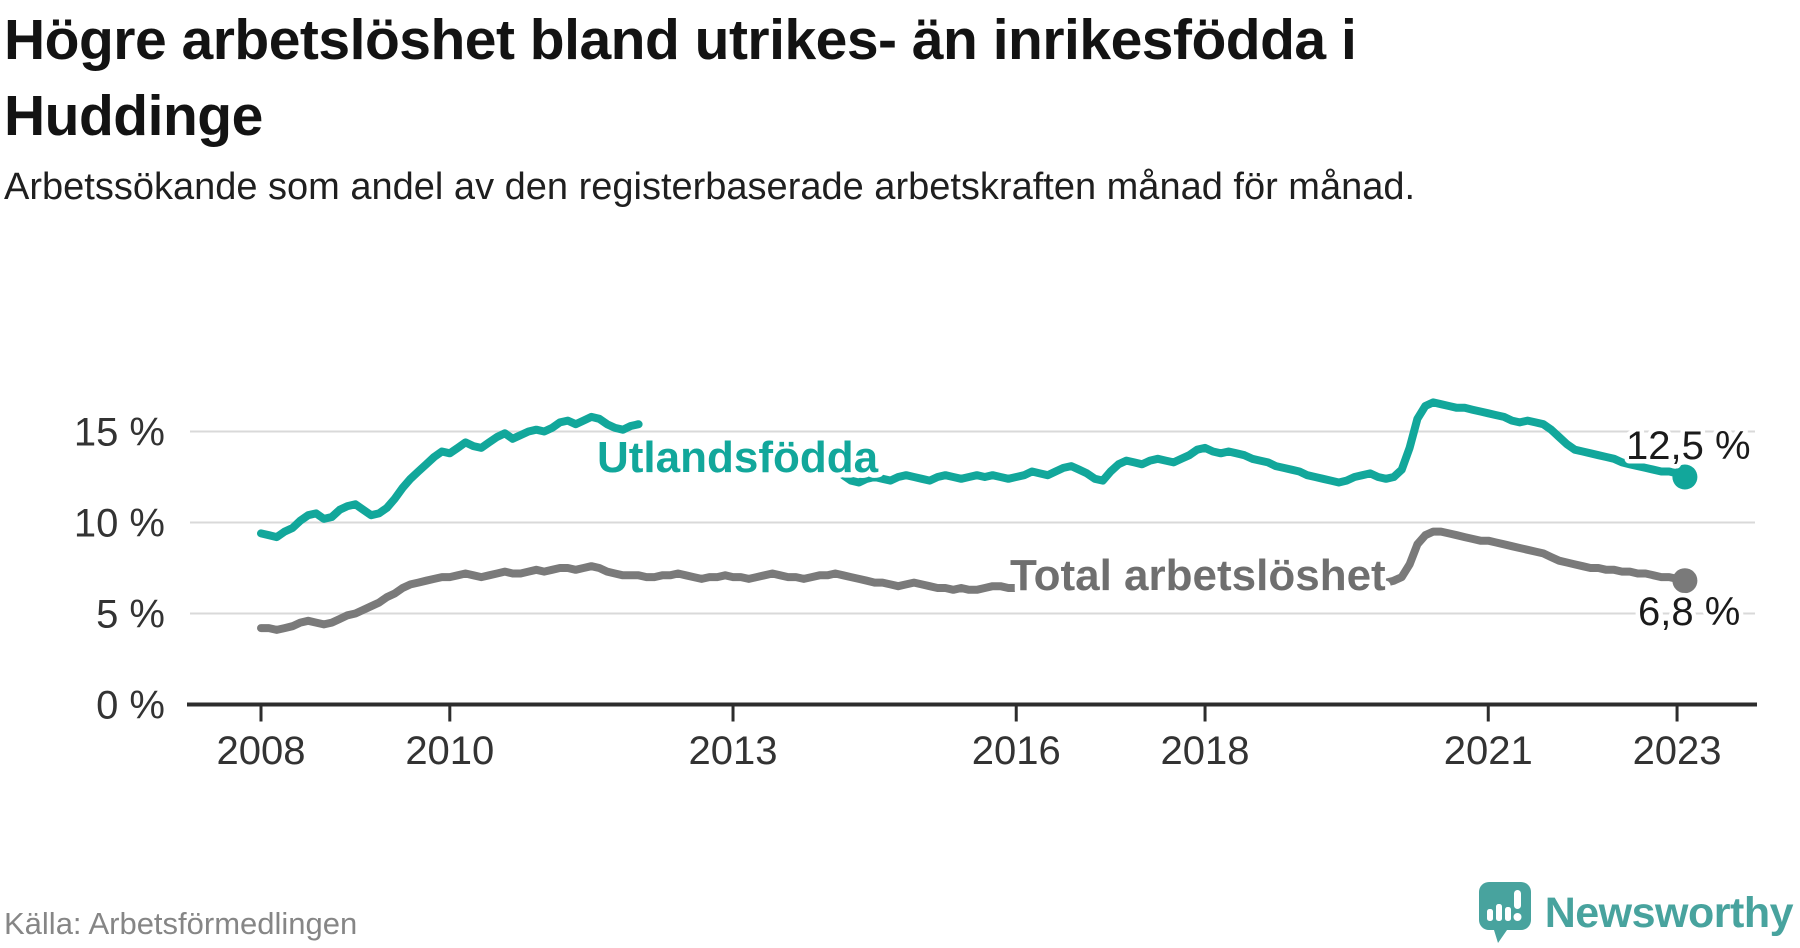 The width and height of the screenshot is (1800, 948). I want to click on series-end-dot-utlandsf-dda, so click(1685, 477).